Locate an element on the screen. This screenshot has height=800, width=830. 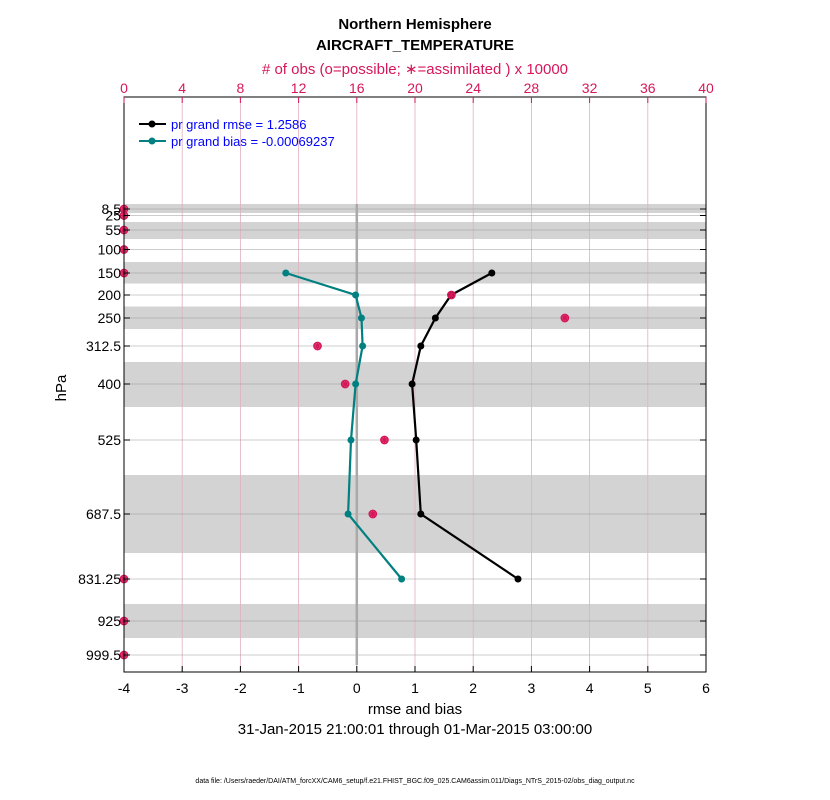
left-tick-label: 25 is located at coordinates (113, 216).